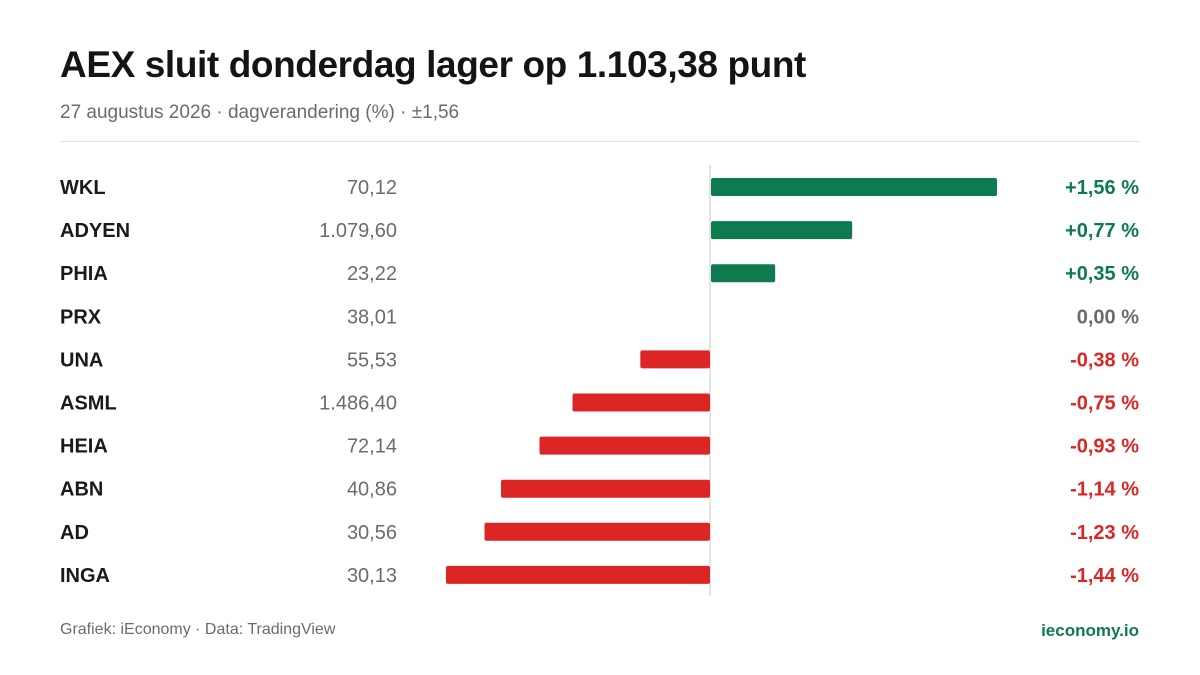  I want to click on ticker-label: PRX, so click(81, 317).